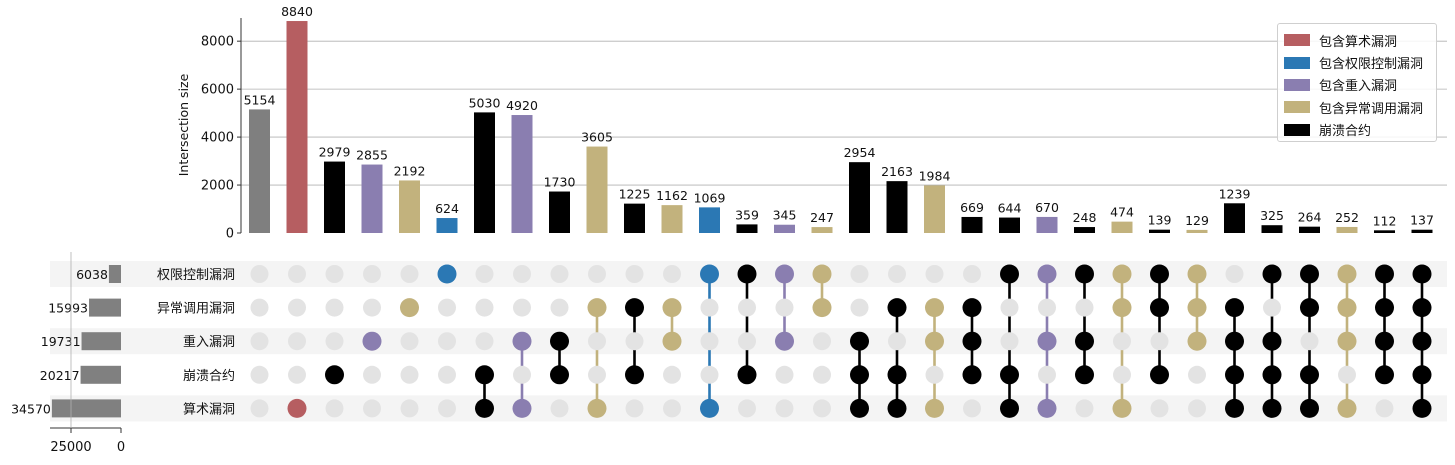 The image size is (1455, 465). What do you see at coordinates (1297, 62) in the screenshot?
I see `legend-swatch-access` at bounding box center [1297, 62].